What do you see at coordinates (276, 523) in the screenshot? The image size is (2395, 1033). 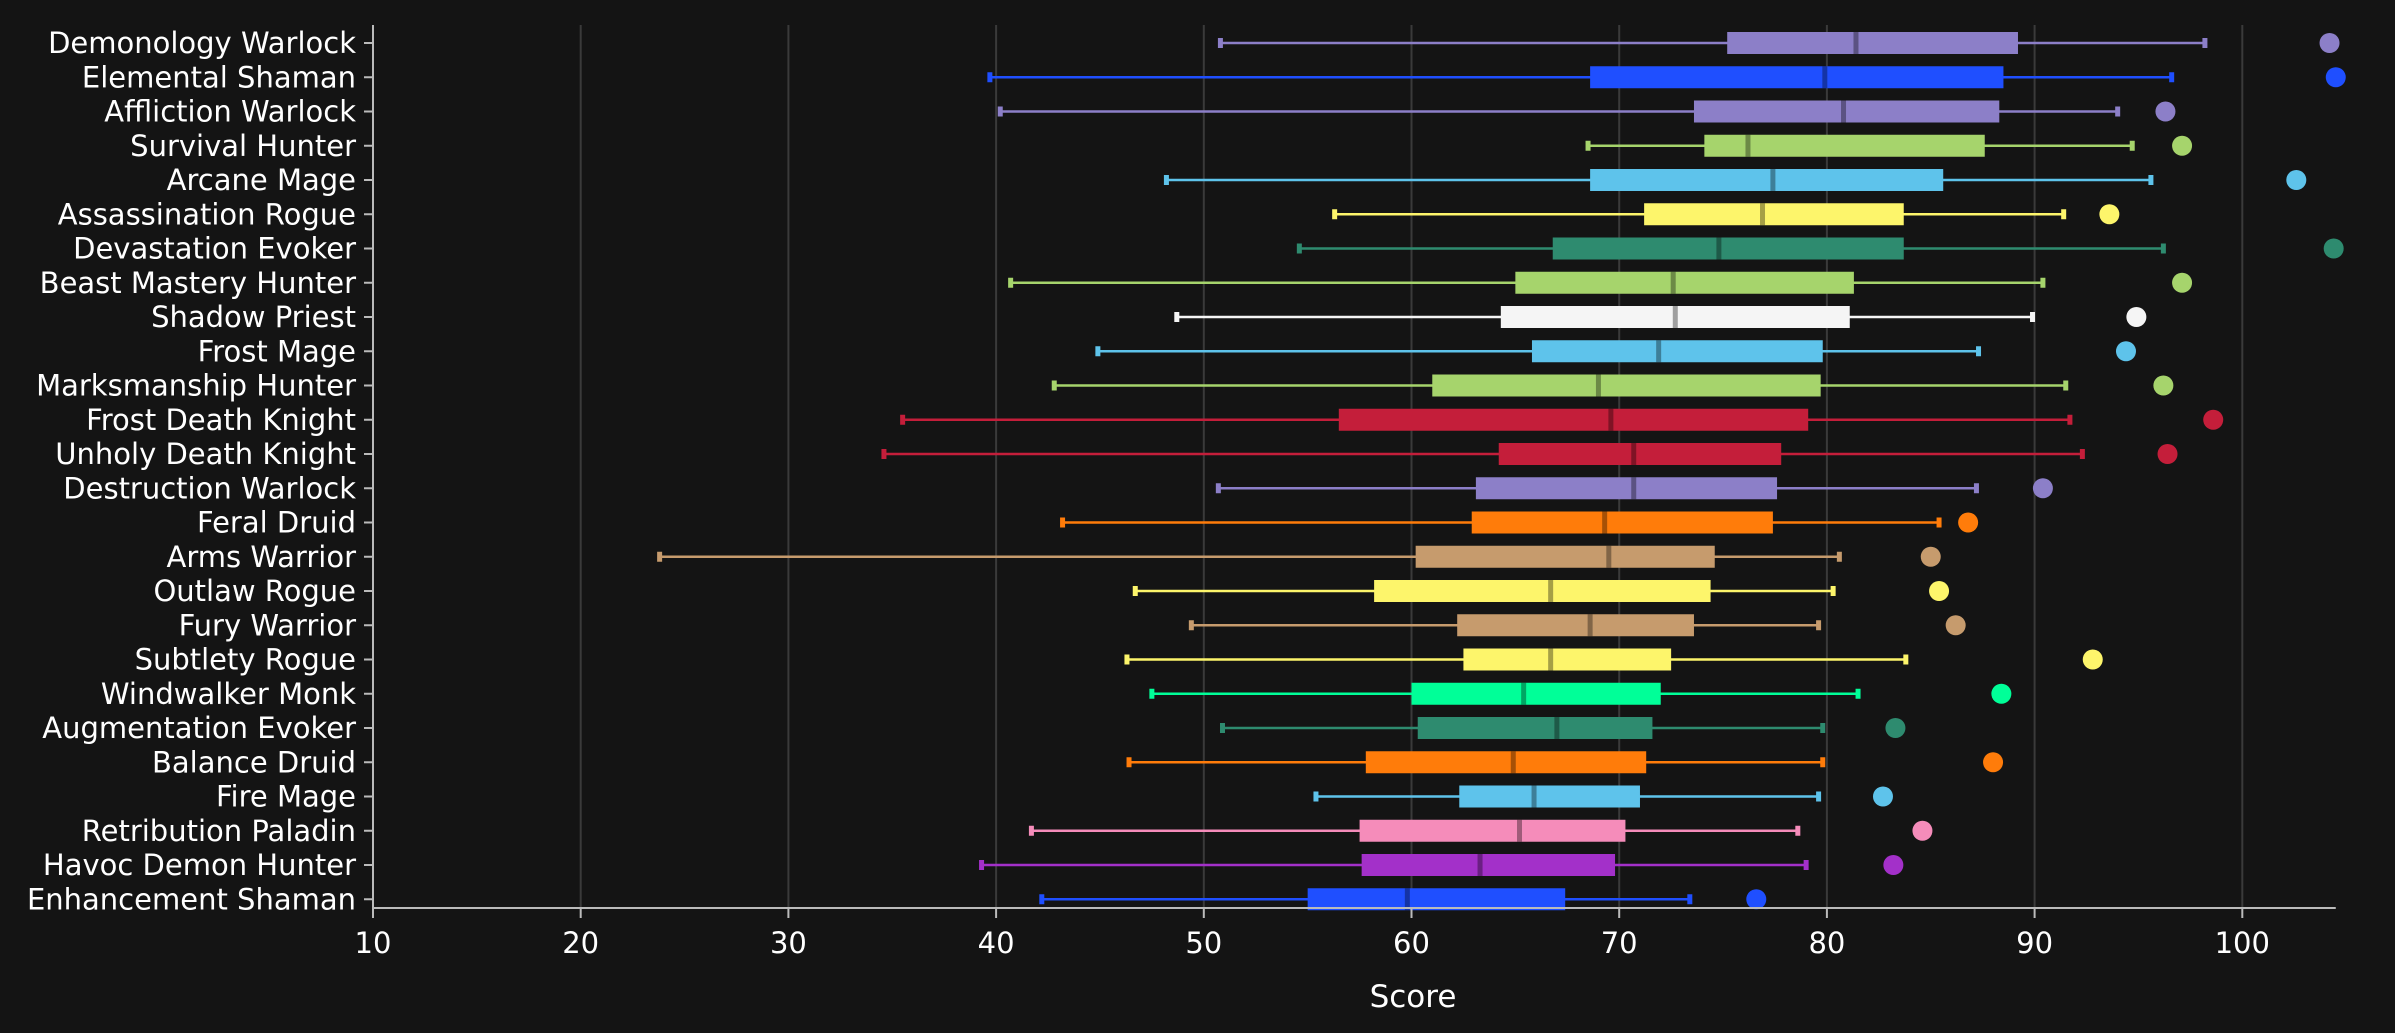 I see `class-label: Feral Druid` at bounding box center [276, 523].